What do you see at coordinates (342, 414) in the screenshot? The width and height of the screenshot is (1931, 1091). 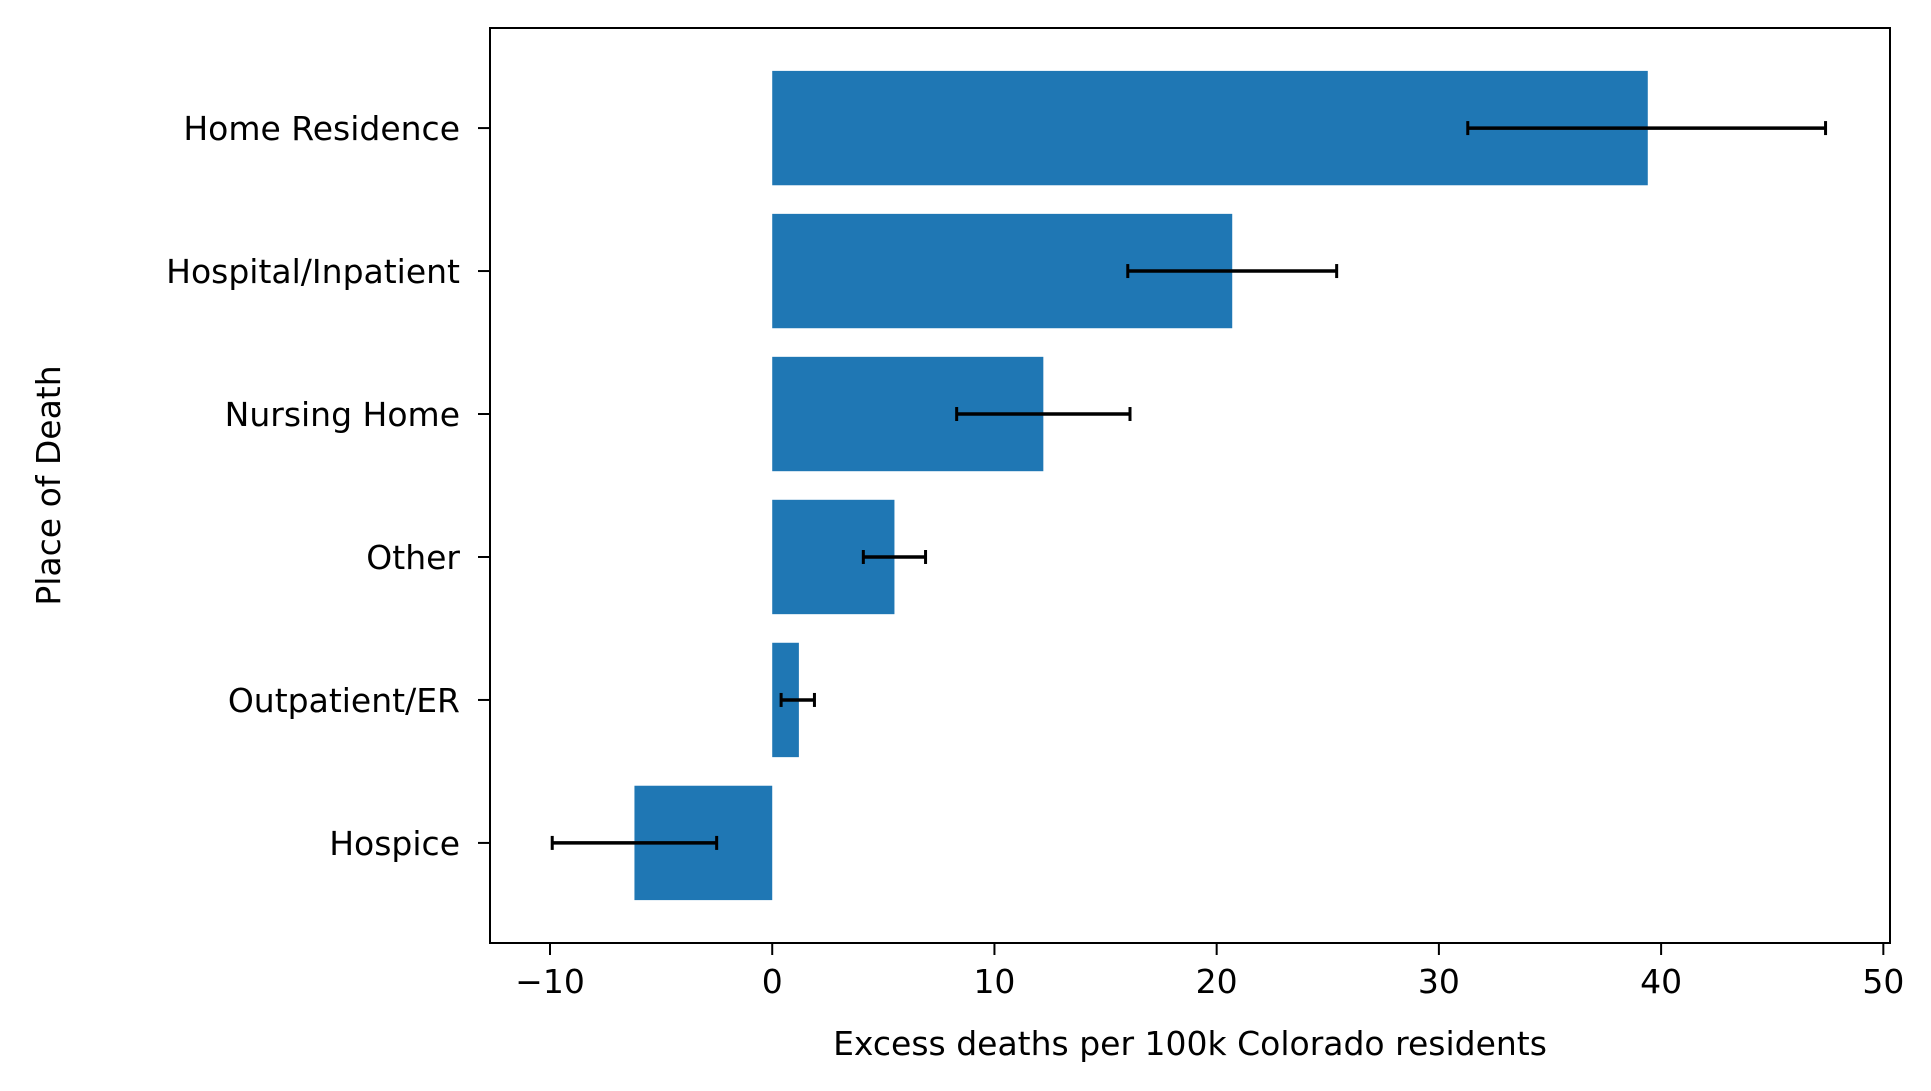 I see `y-tick-label: Nursing Home` at bounding box center [342, 414].